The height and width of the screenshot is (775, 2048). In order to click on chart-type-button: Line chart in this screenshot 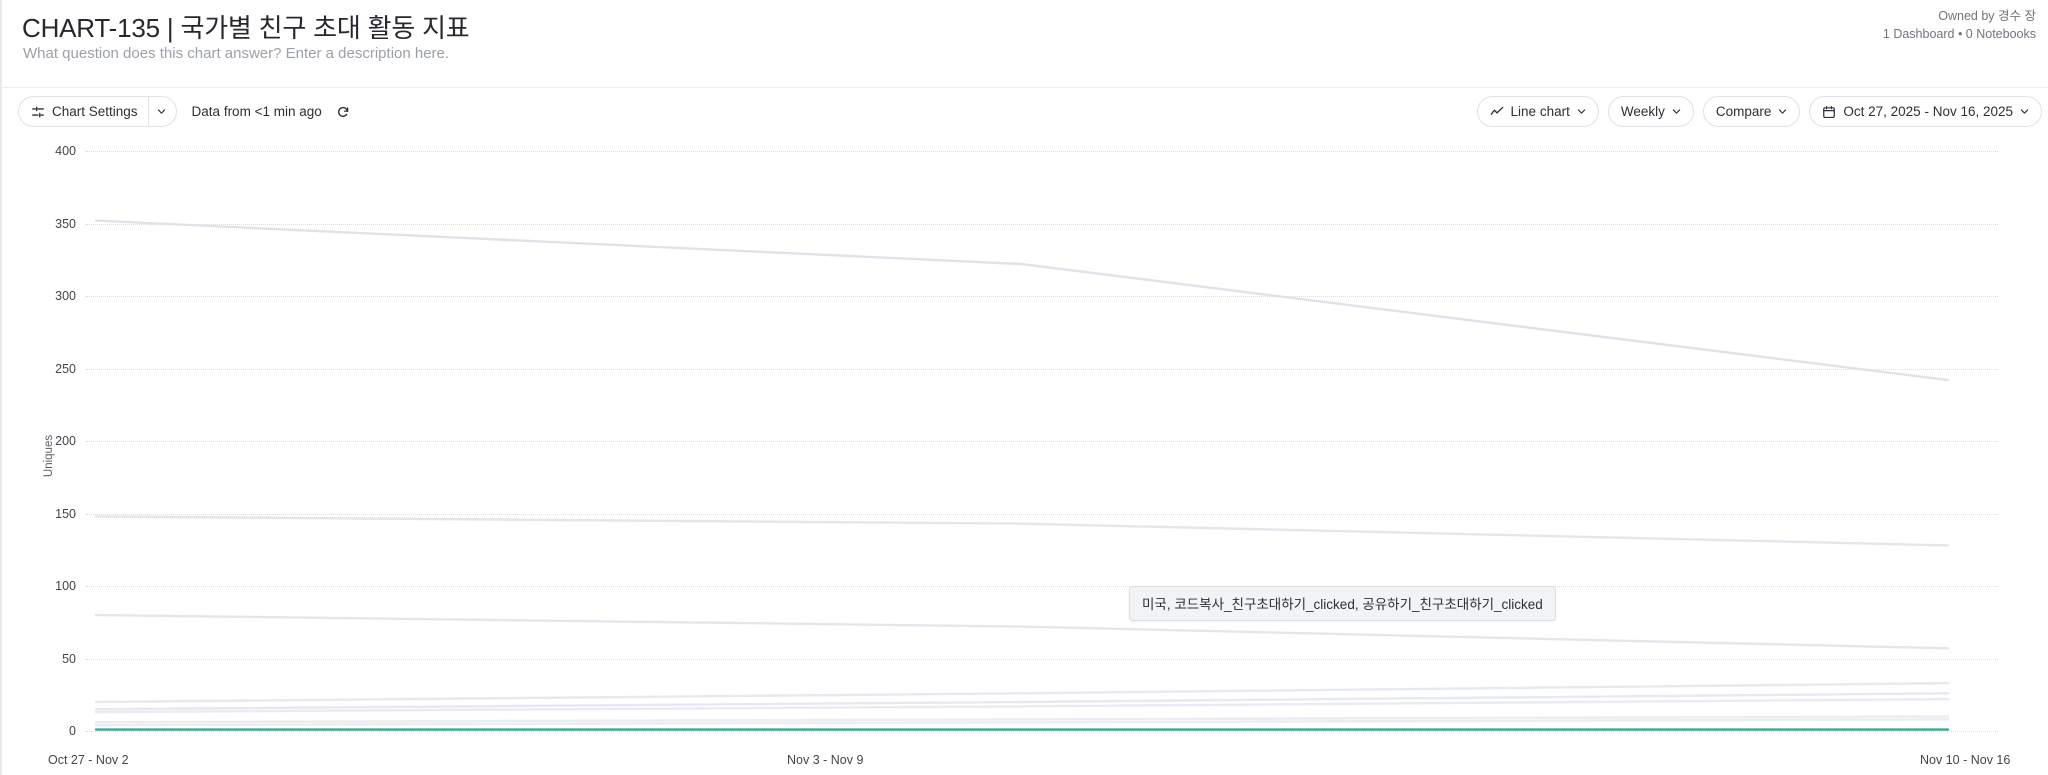, I will do `click(1537, 111)`.